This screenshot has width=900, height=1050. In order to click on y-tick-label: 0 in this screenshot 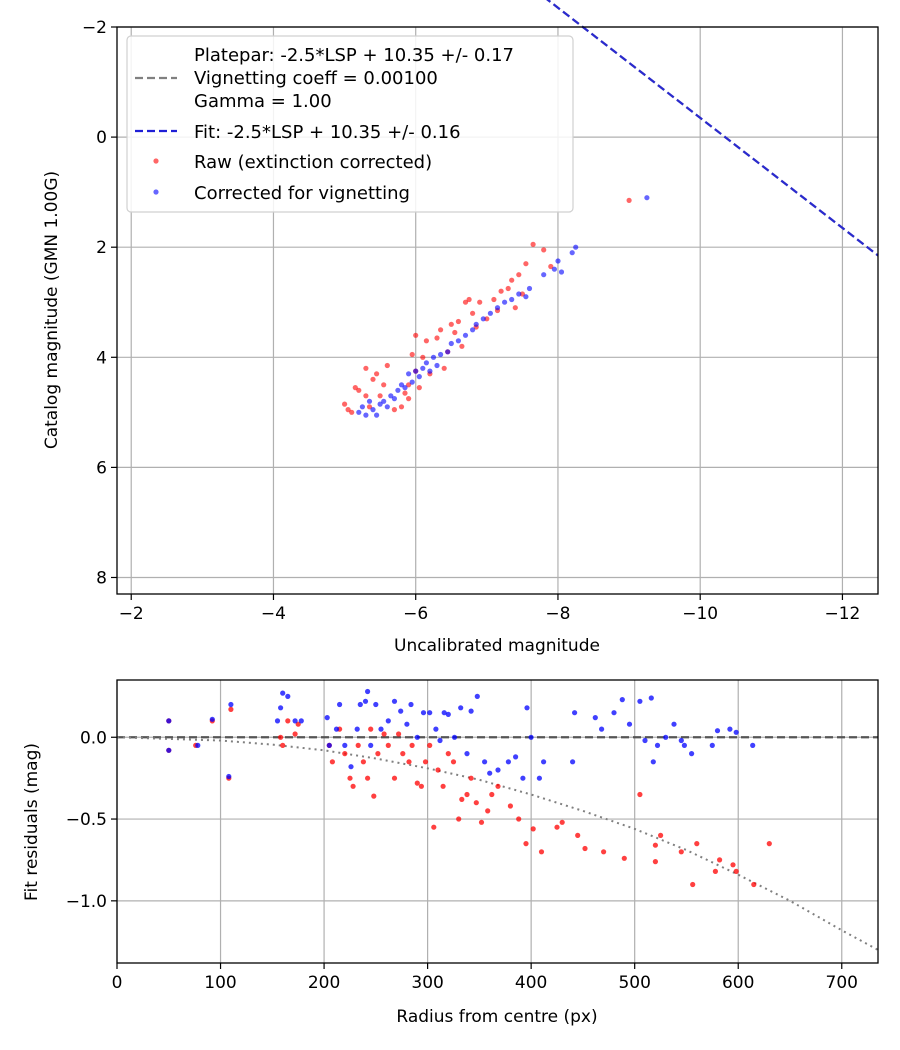, I will do `click(101, 138)`.